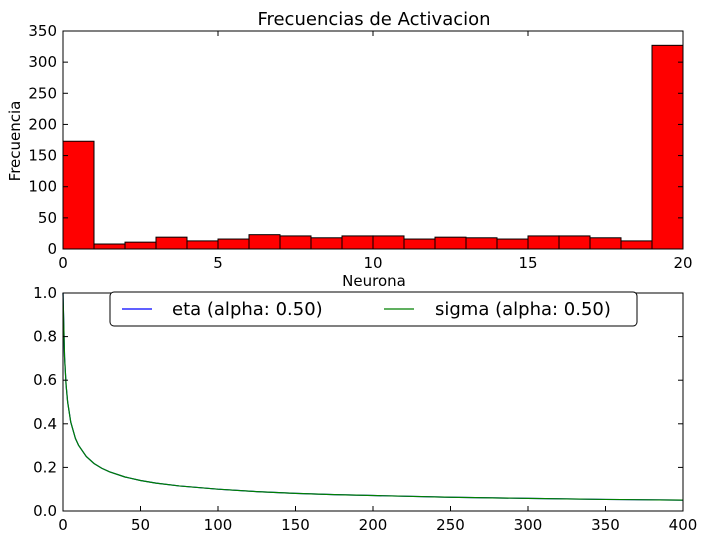 The height and width of the screenshot is (539, 708). I want to click on chart-title: Frecuencias de Activacion, so click(373, 19).